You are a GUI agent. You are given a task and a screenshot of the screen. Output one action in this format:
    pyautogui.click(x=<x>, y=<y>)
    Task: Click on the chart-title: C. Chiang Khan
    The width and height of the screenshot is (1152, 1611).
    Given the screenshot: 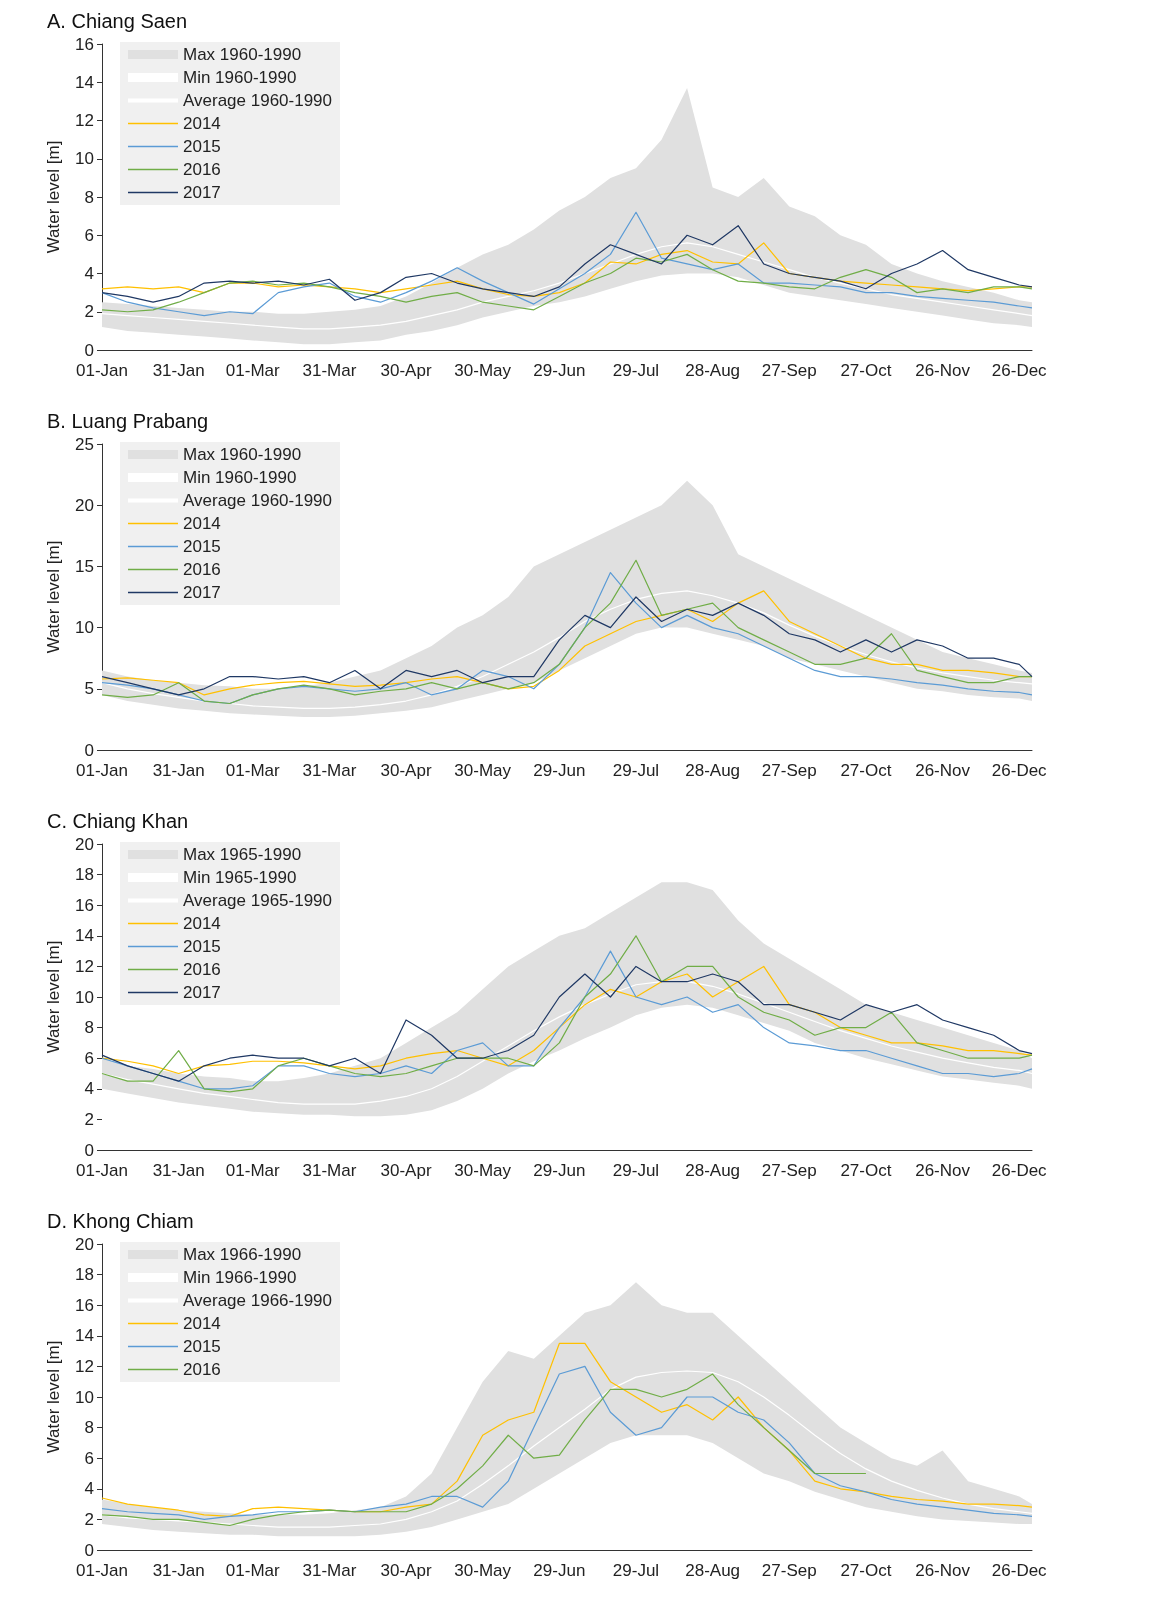 What is the action you would take?
    pyautogui.click(x=118, y=821)
    